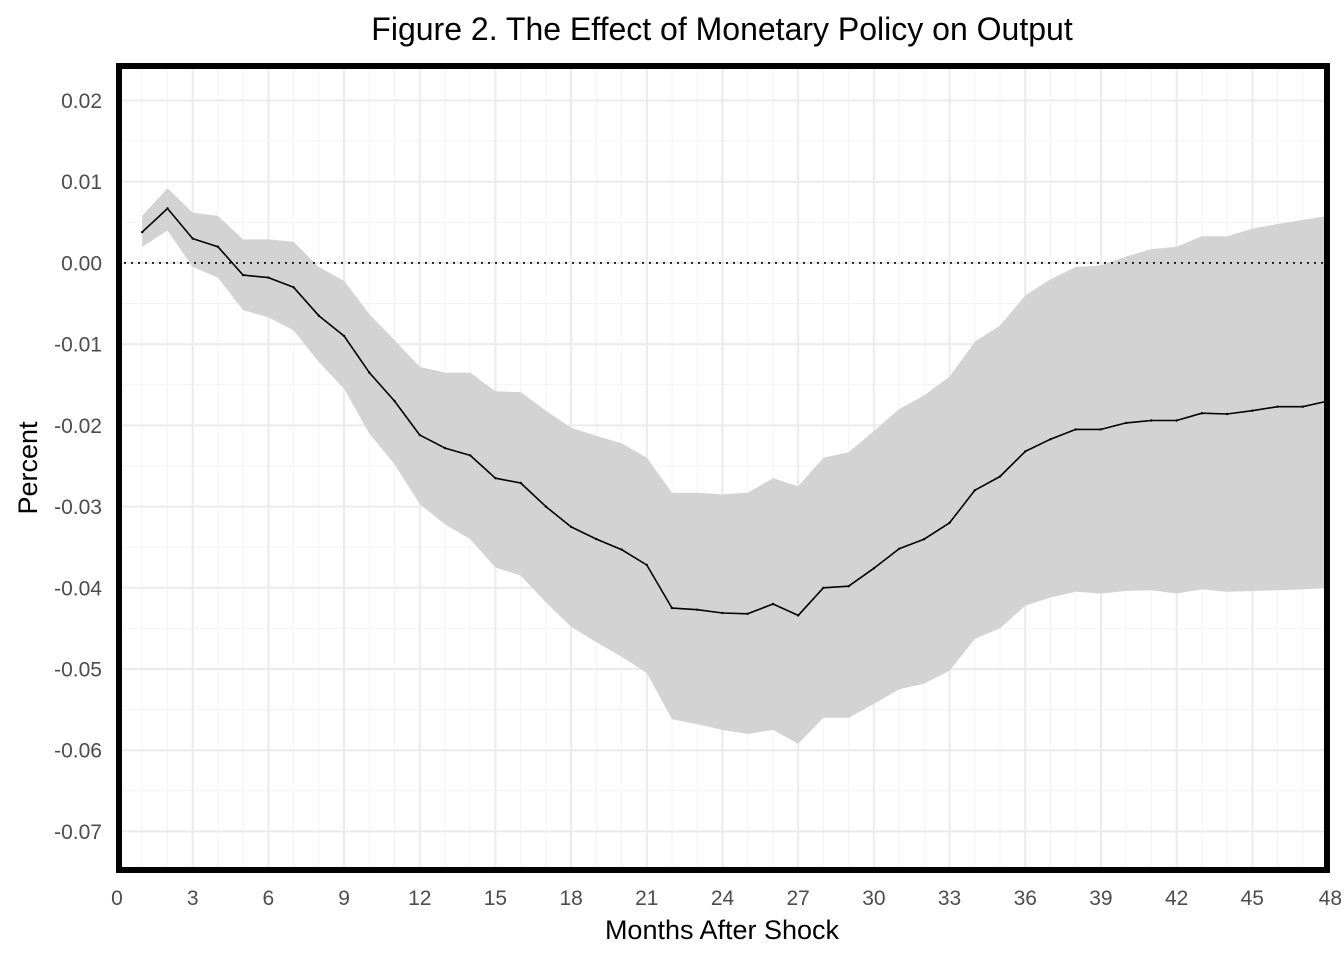 This screenshot has width=1344, height=960. Describe the element at coordinates (873, 898) in the screenshot. I see `x-tick-label: 30` at that location.